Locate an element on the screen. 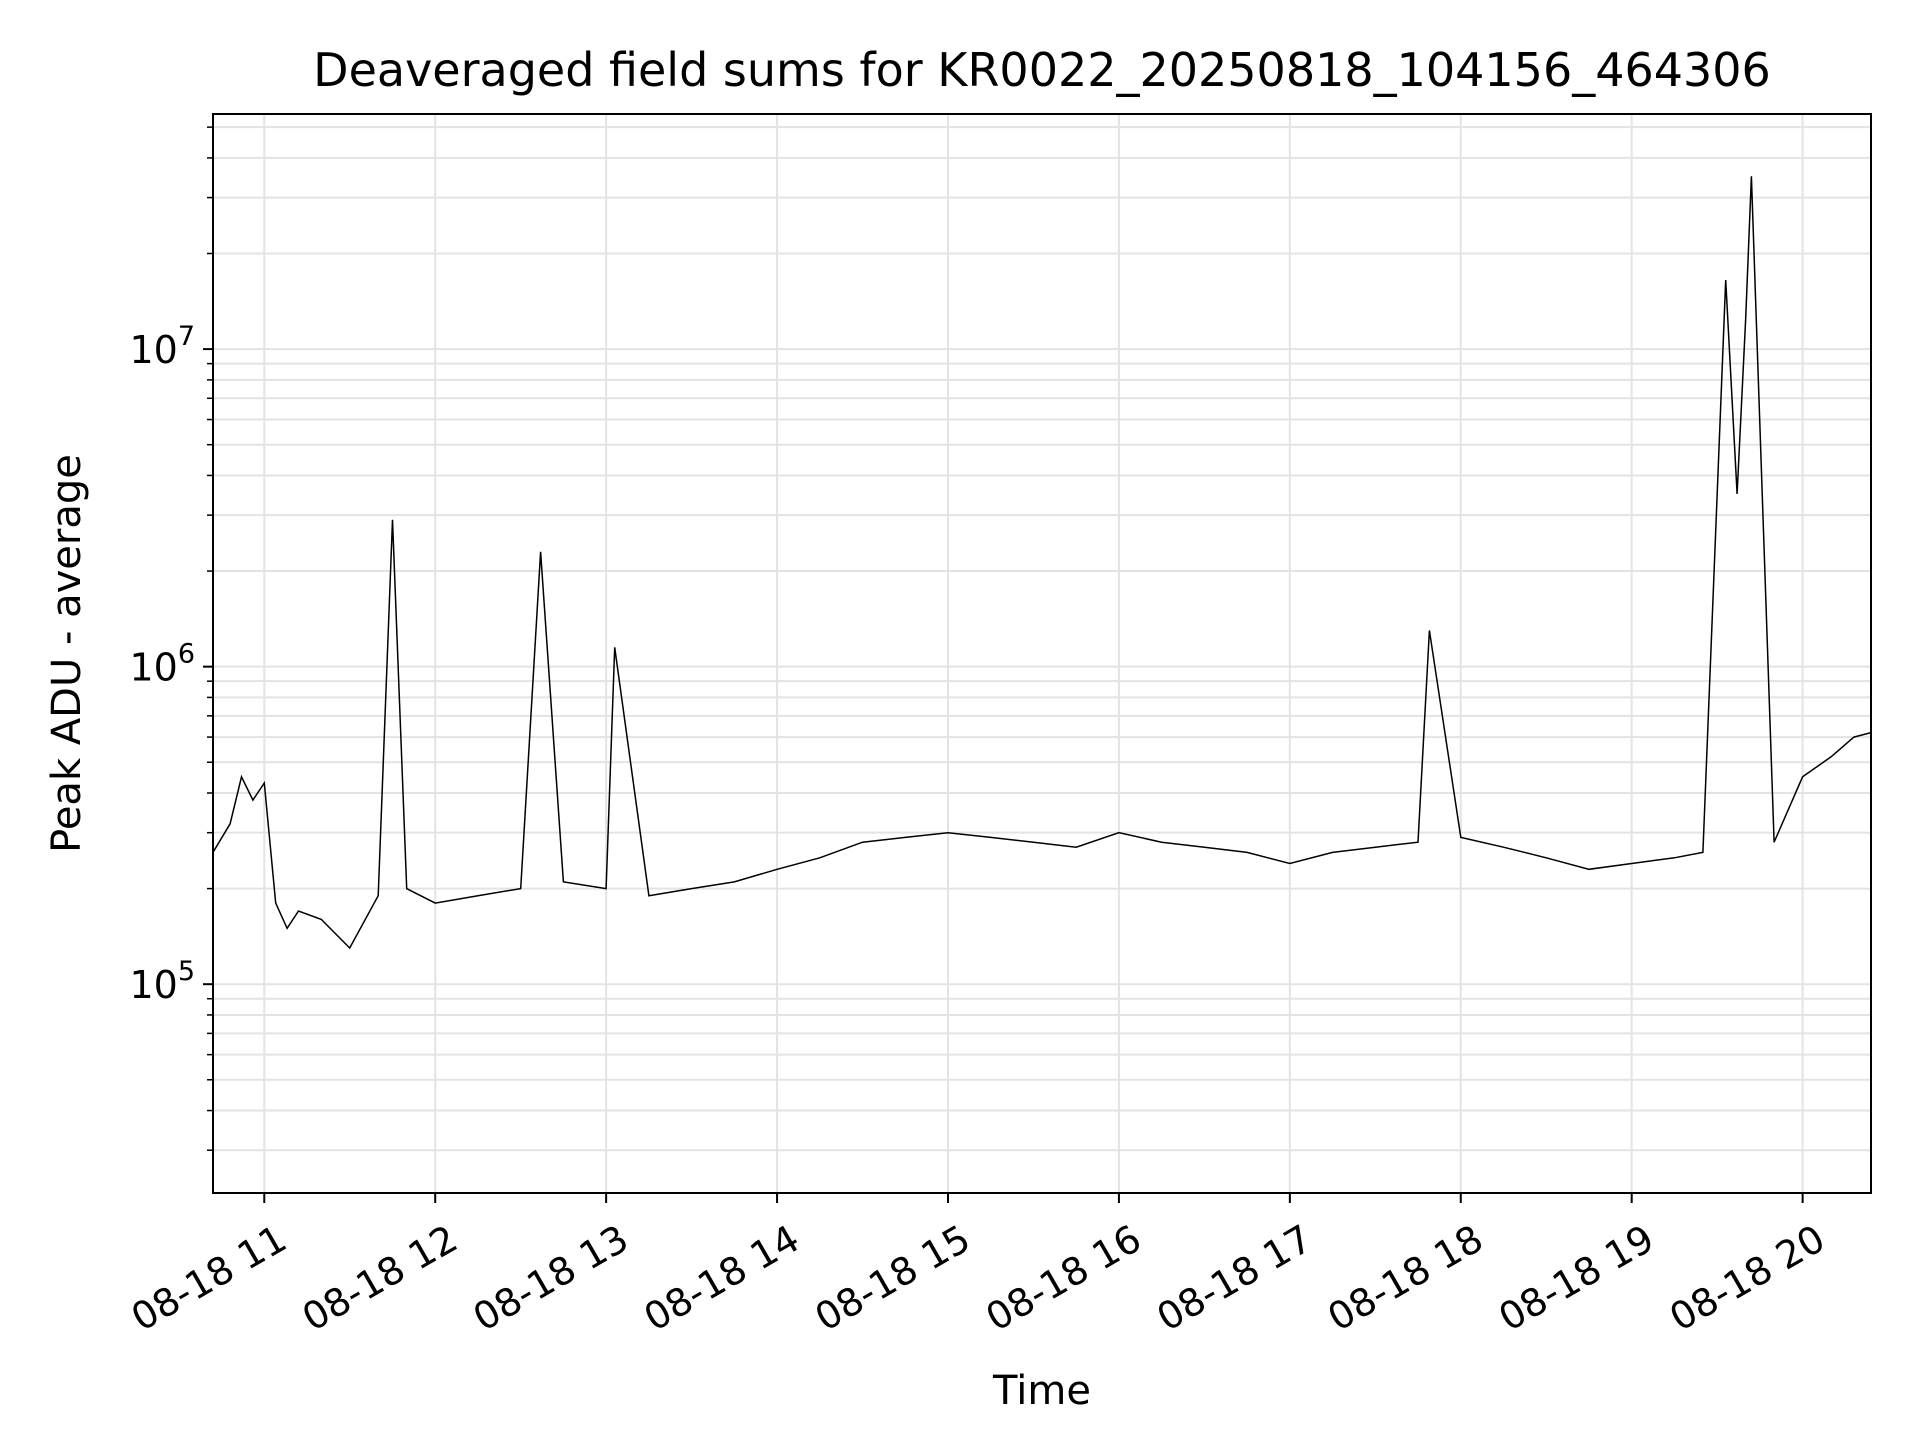 This screenshot has height=1445, width=1920. y-tick-label: 10⁶ is located at coordinates (162, 664).